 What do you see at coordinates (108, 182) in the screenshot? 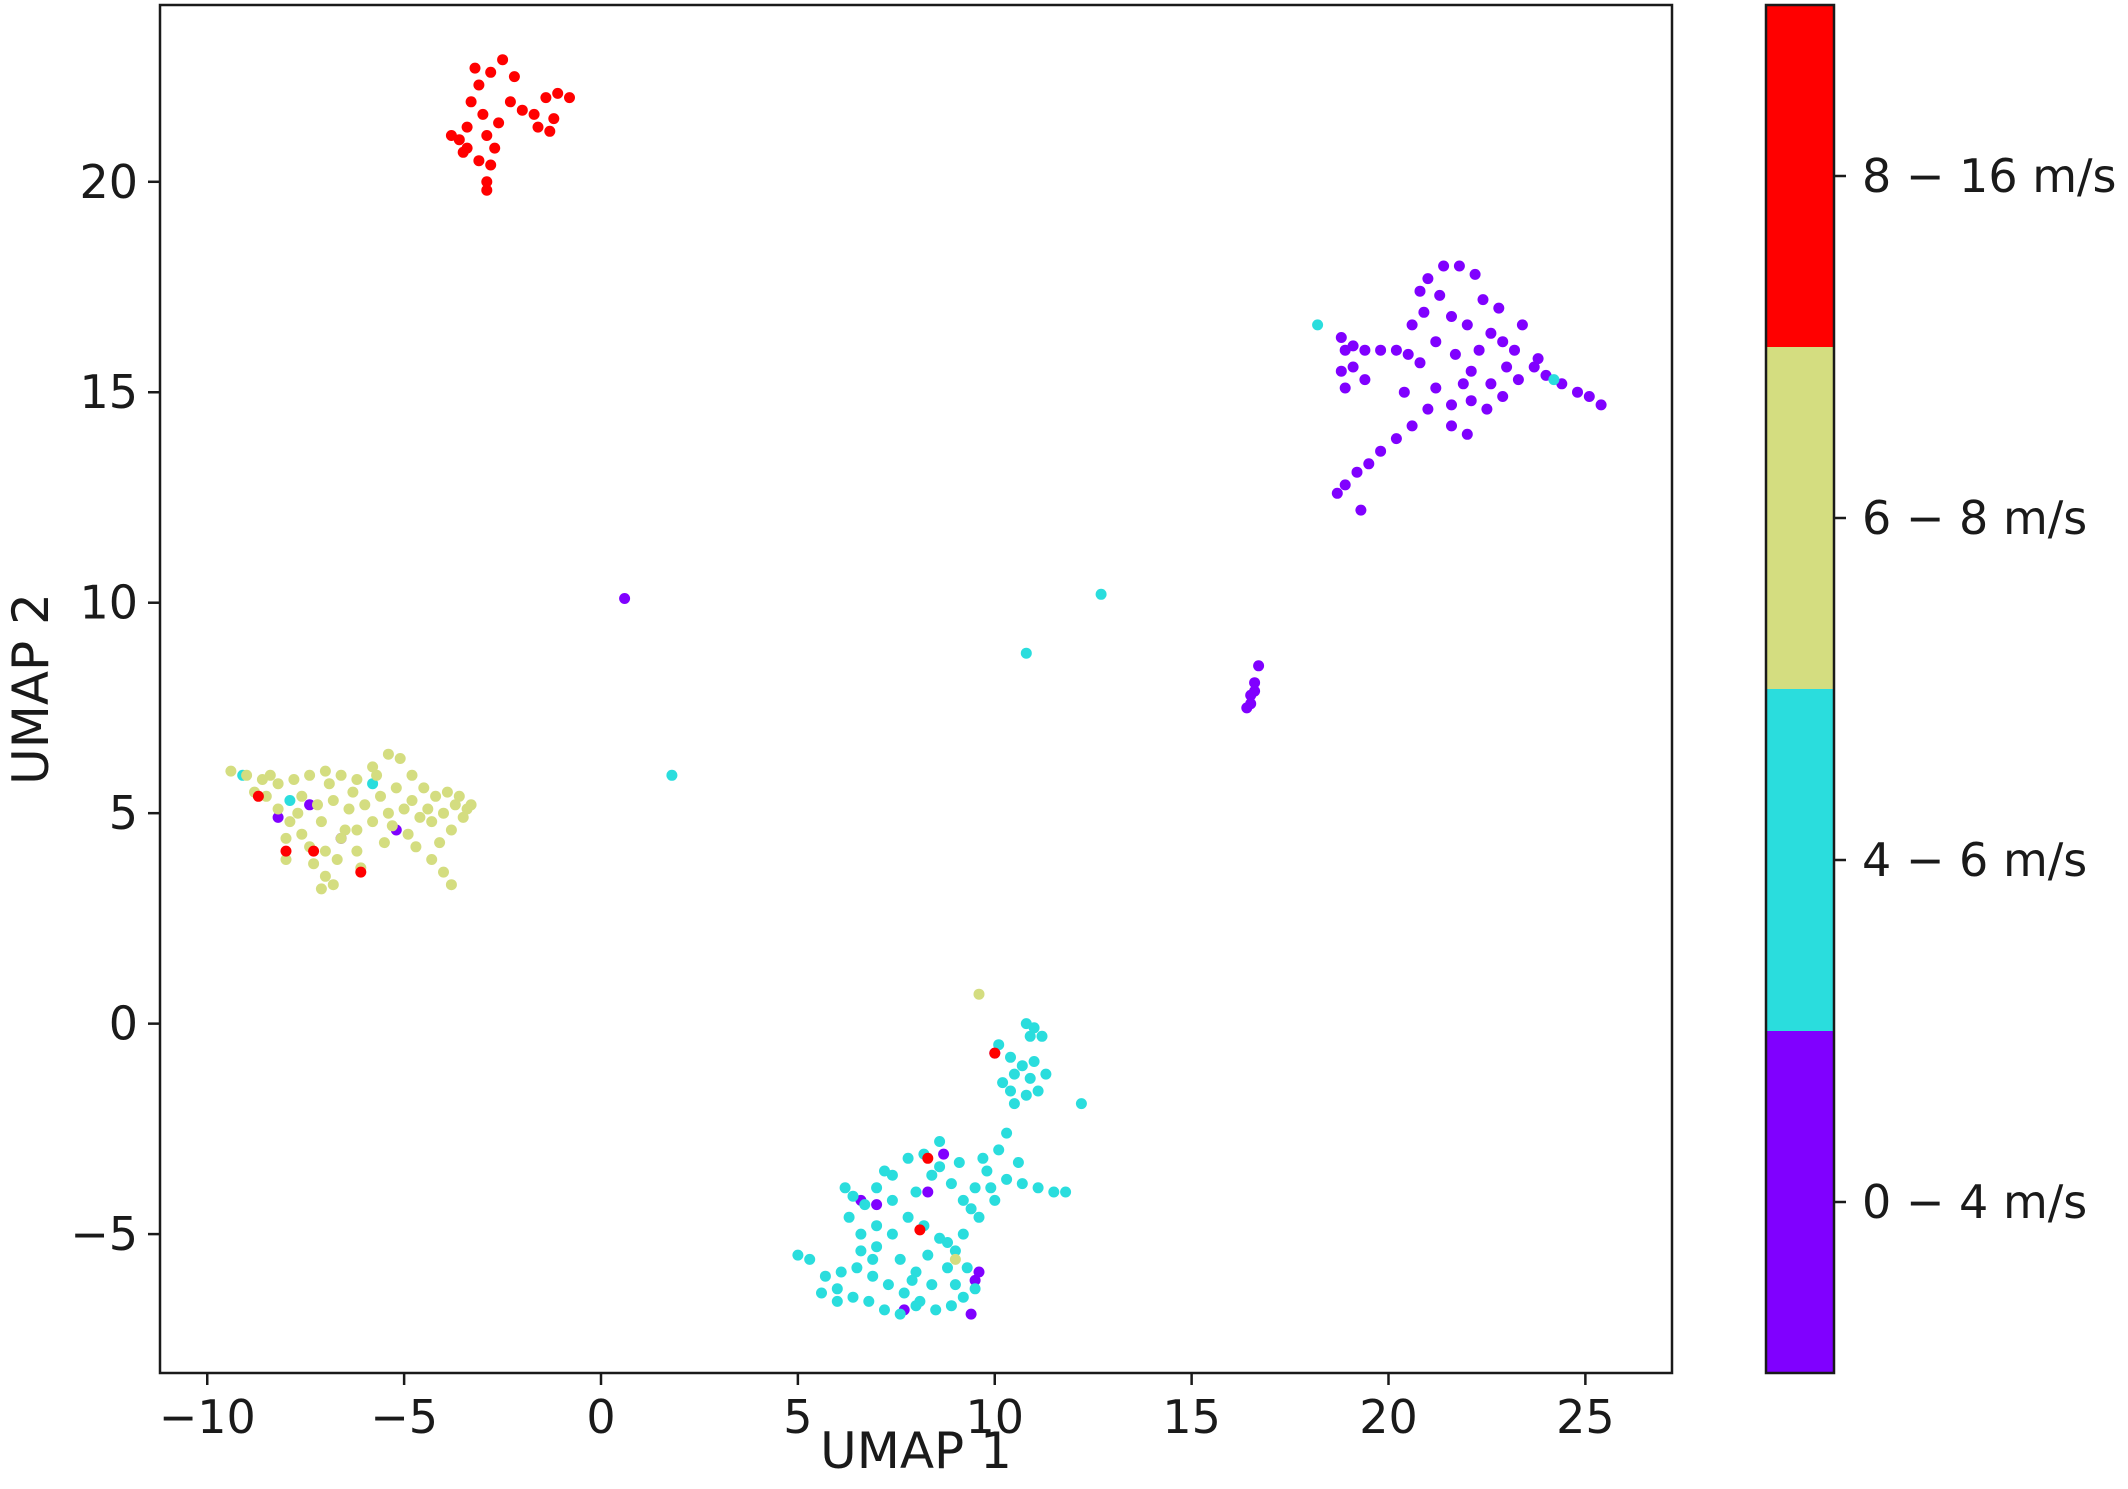
I see `y-tick-label: 20` at bounding box center [108, 182].